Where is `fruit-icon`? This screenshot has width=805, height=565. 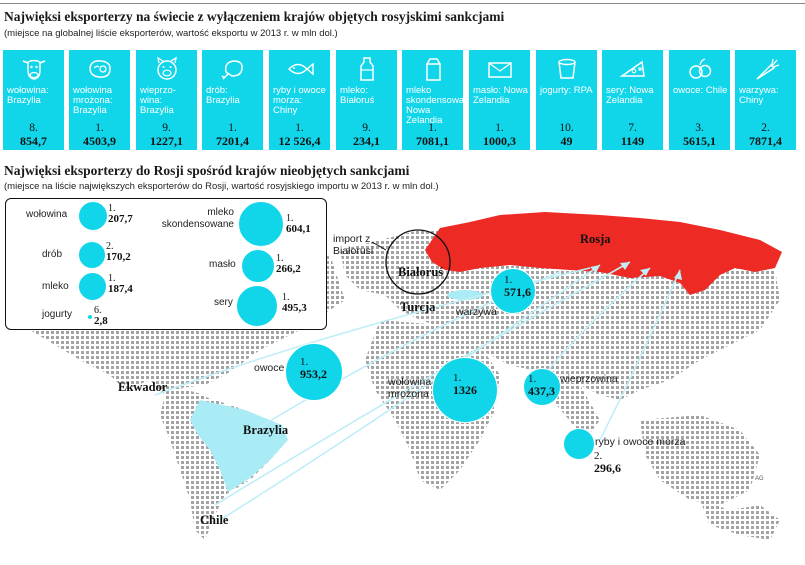 fruit-icon is located at coordinates (700, 68).